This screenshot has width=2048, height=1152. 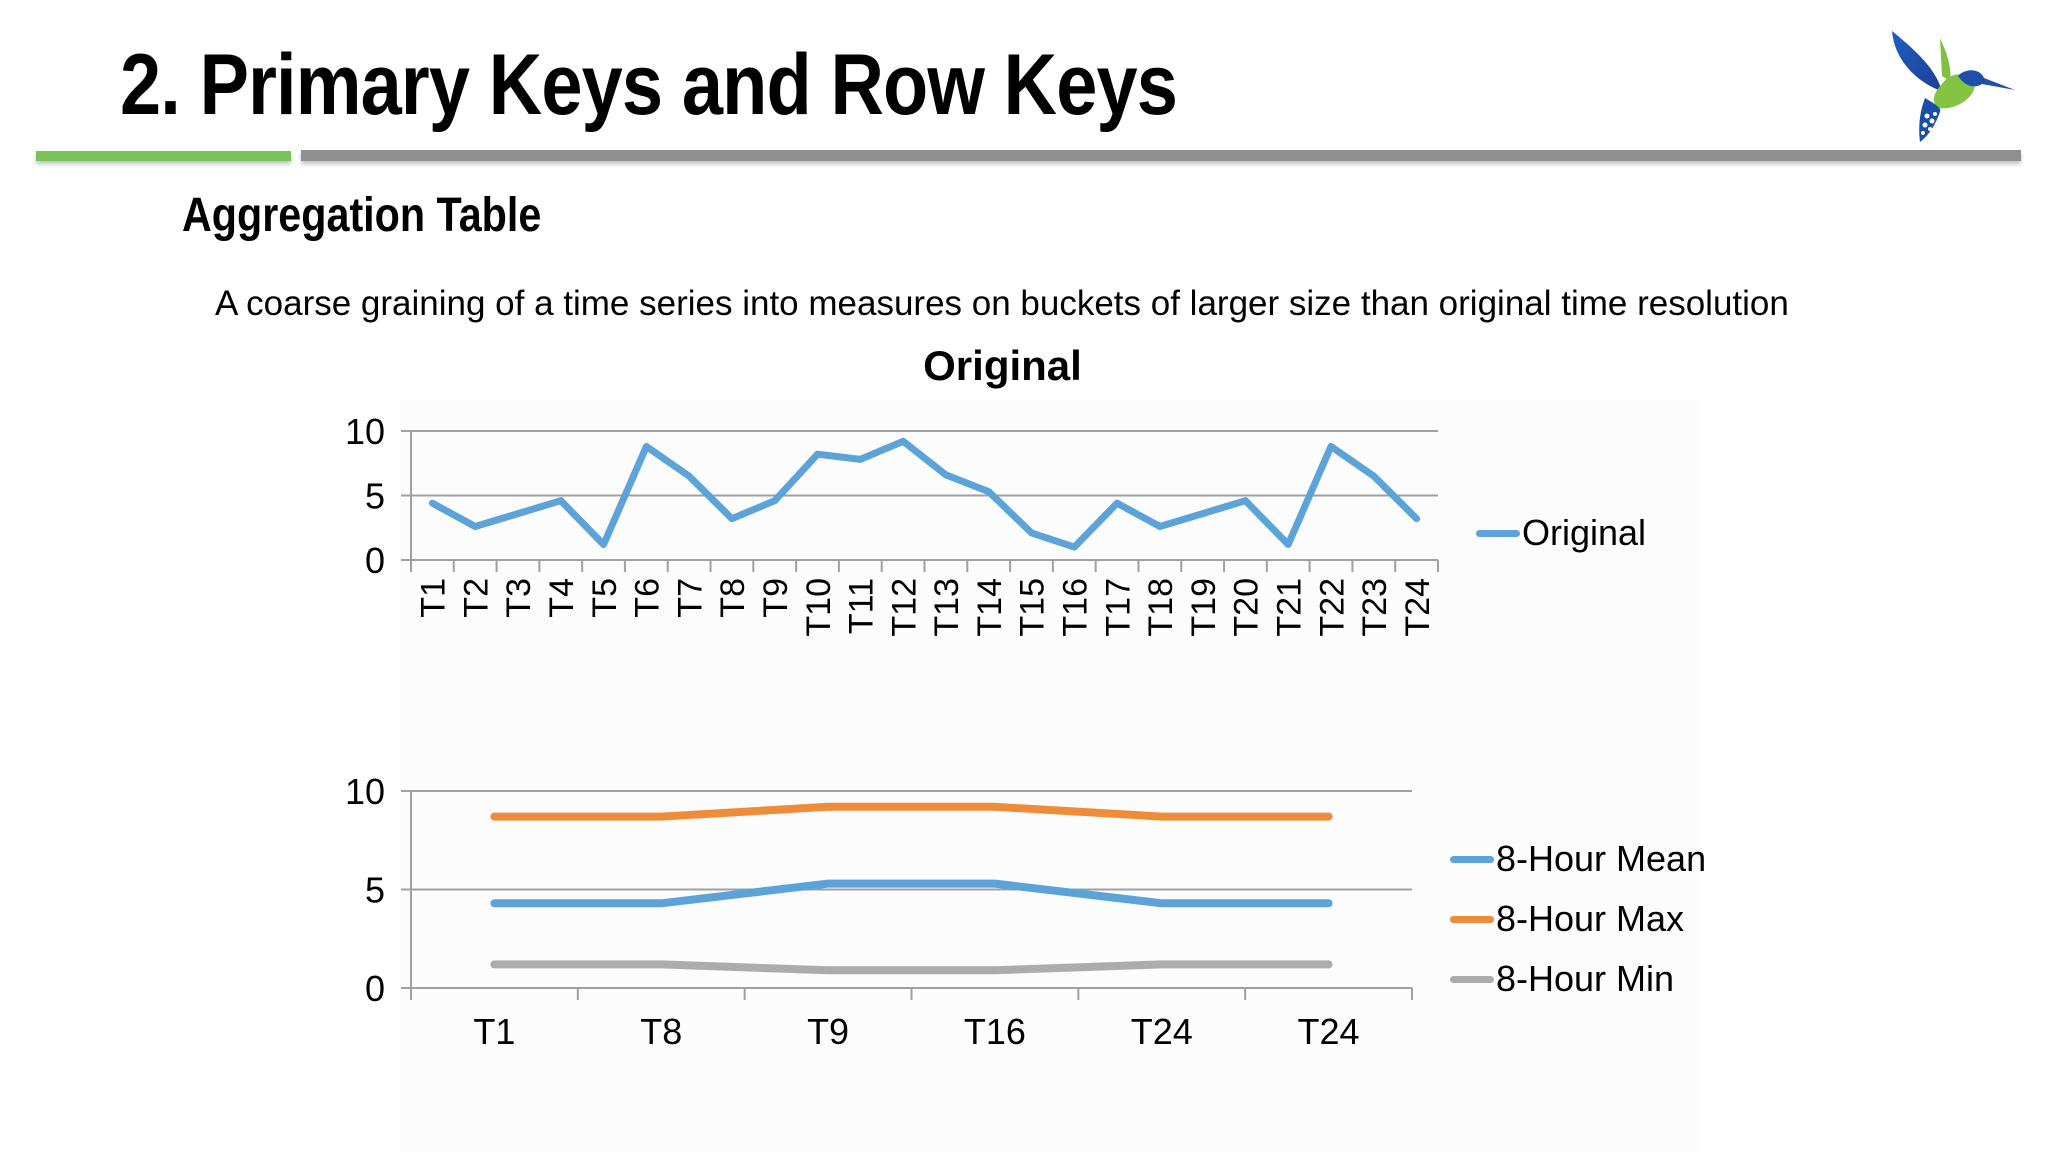 I want to click on chart-title-original: Original, so click(x=1002, y=365).